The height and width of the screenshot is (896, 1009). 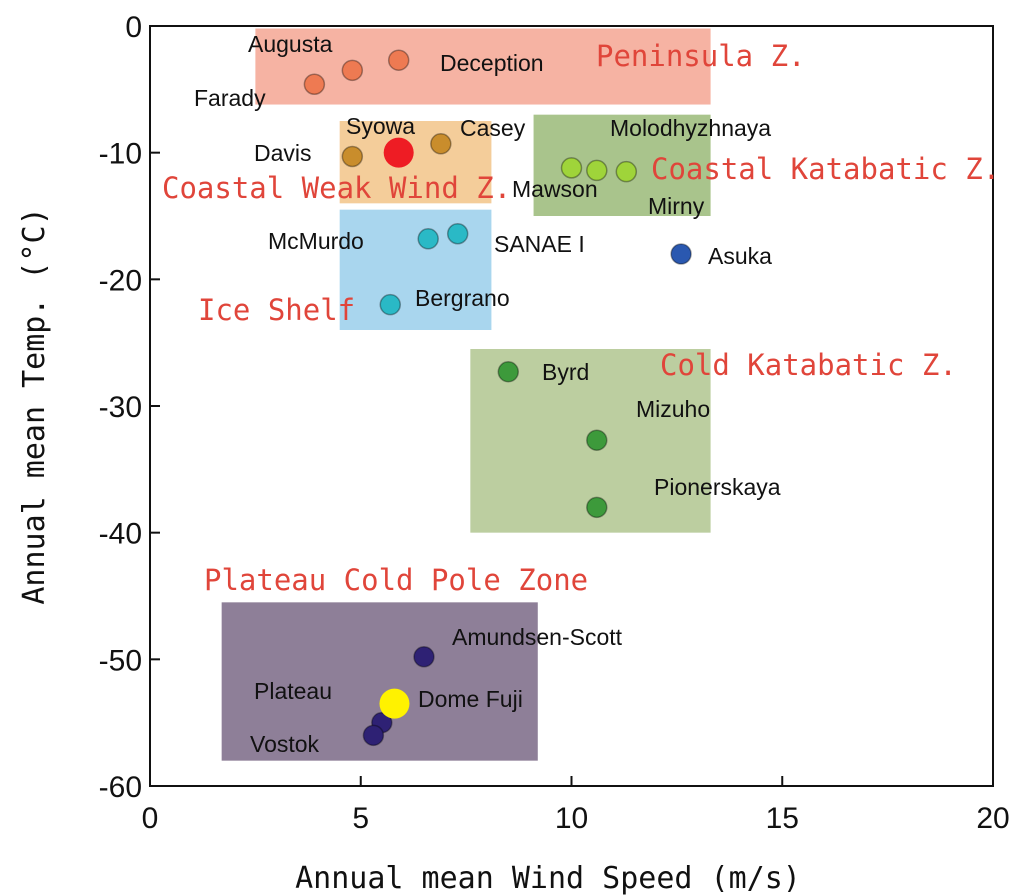 What do you see at coordinates (508, 372) in the screenshot?
I see `point-byrd` at bounding box center [508, 372].